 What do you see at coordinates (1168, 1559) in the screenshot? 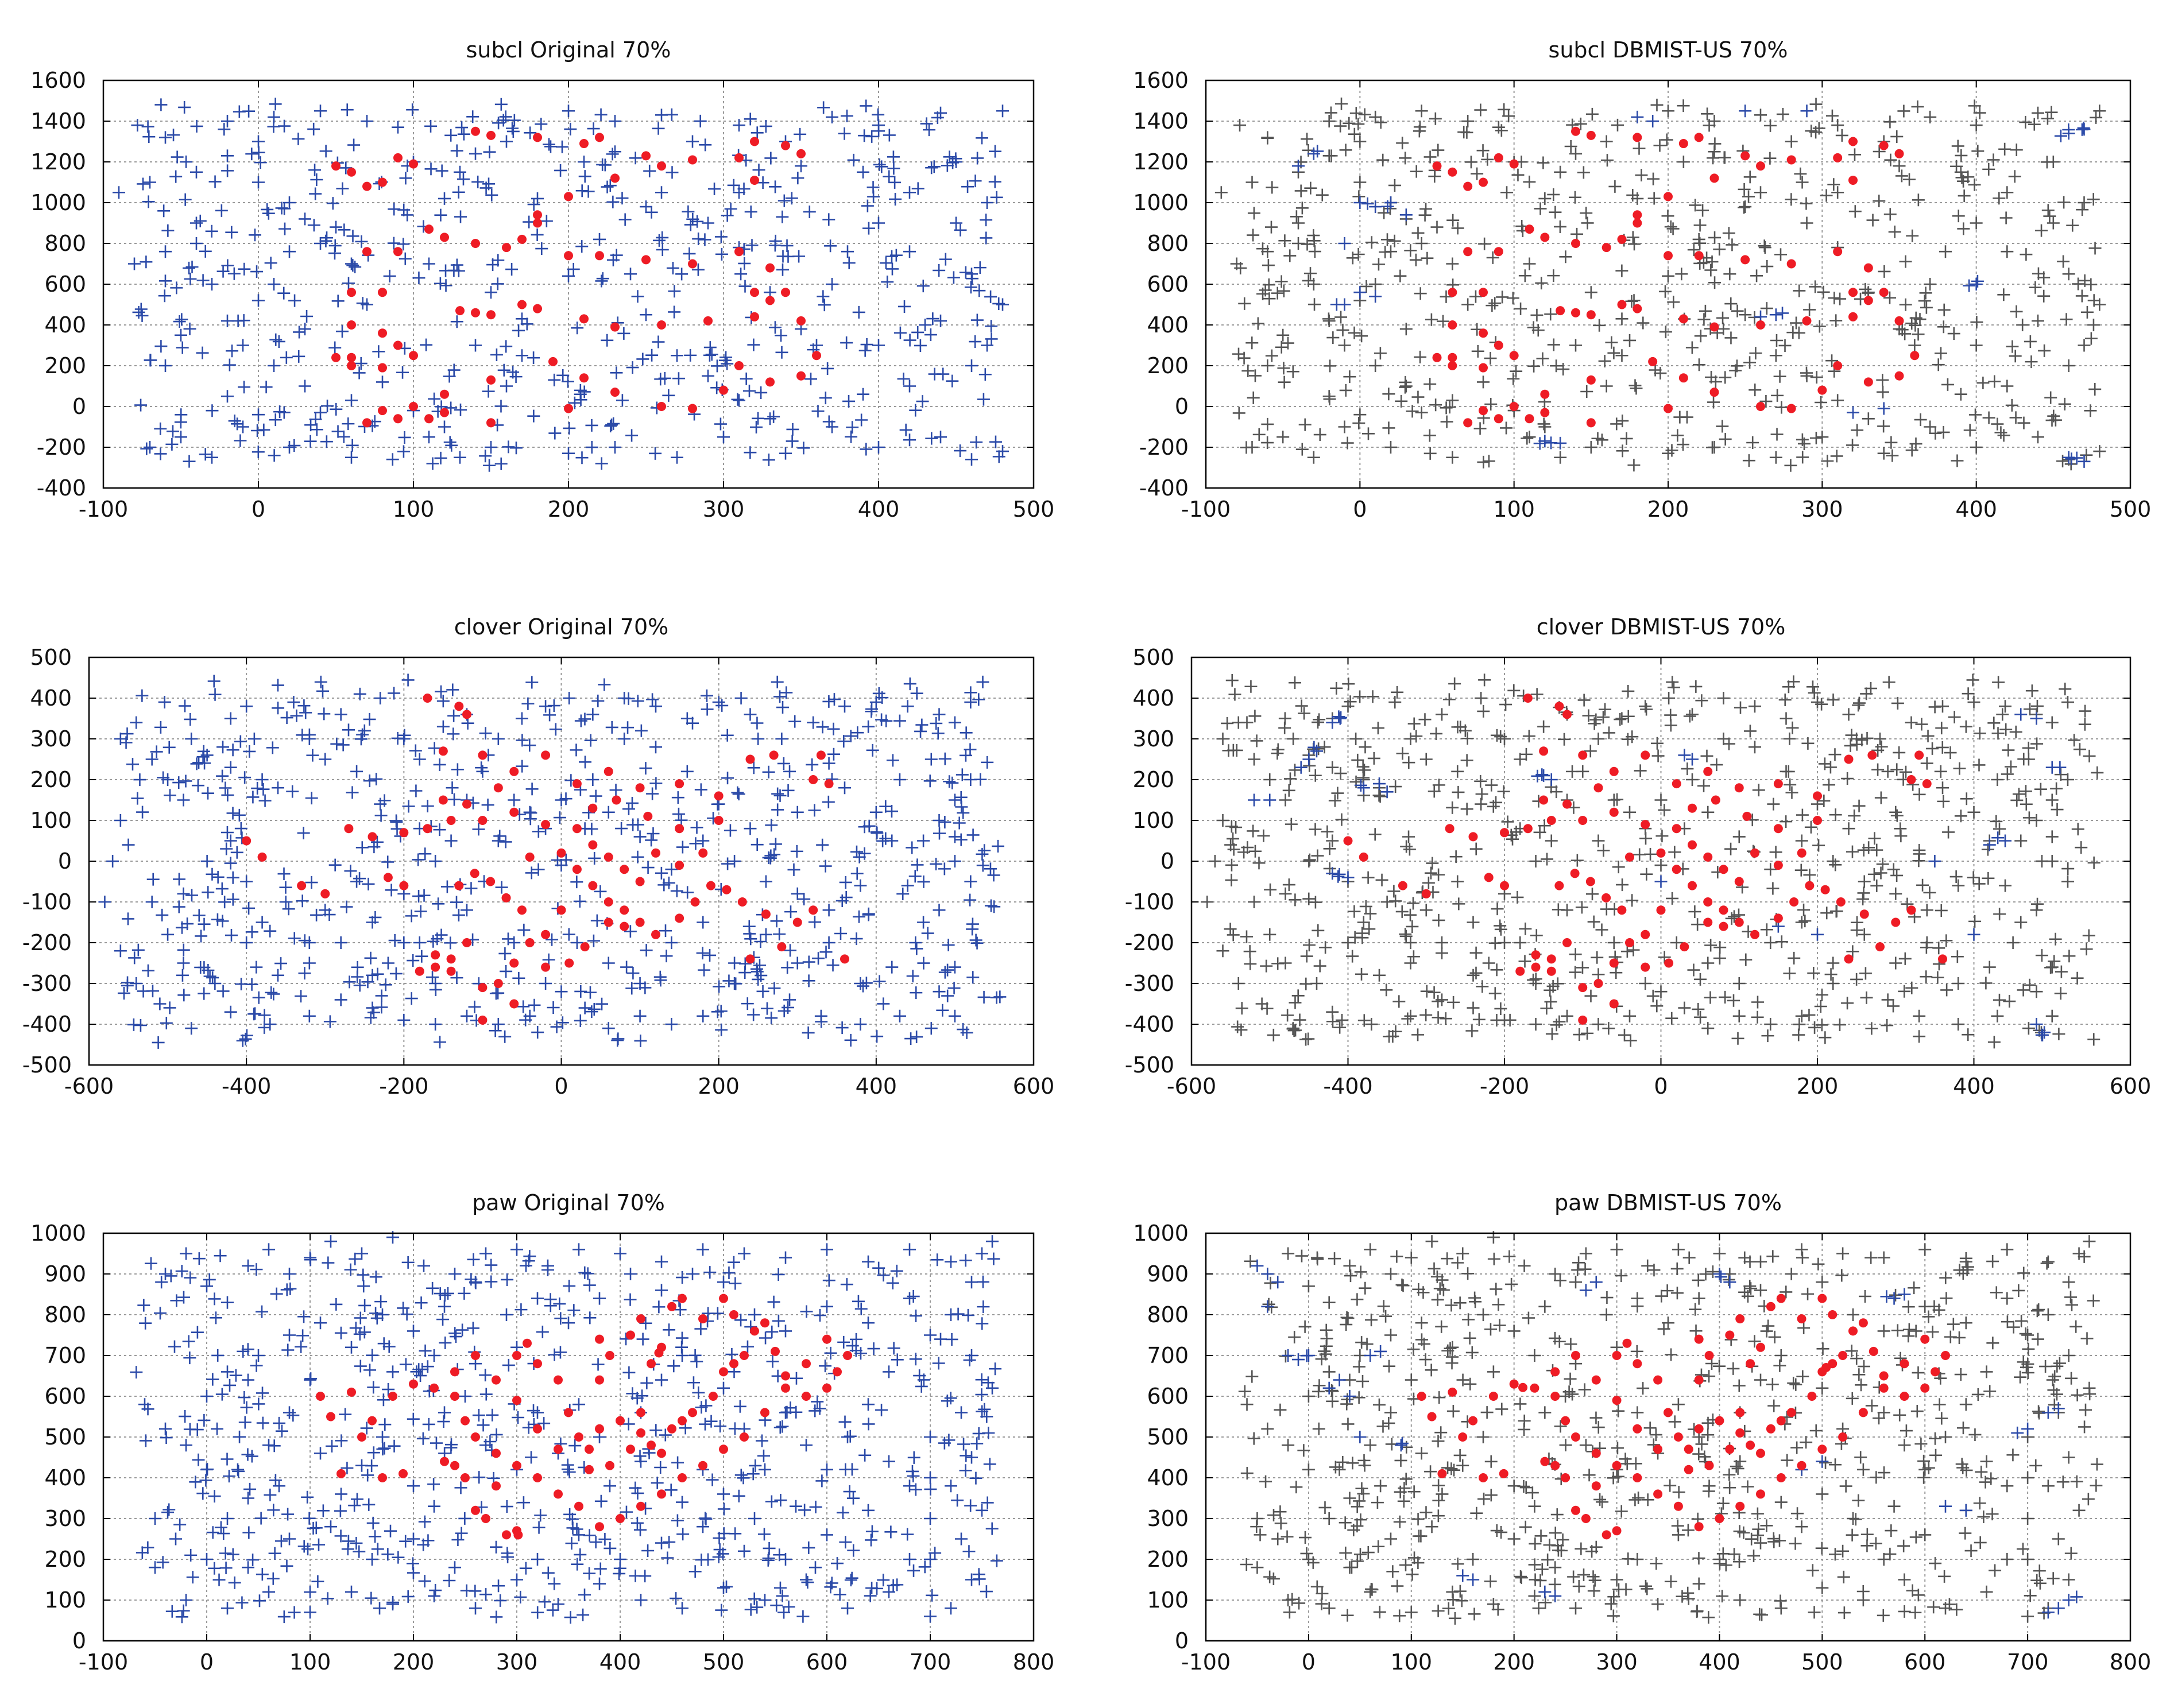
I see `y-tick-label: 200` at bounding box center [1168, 1559].